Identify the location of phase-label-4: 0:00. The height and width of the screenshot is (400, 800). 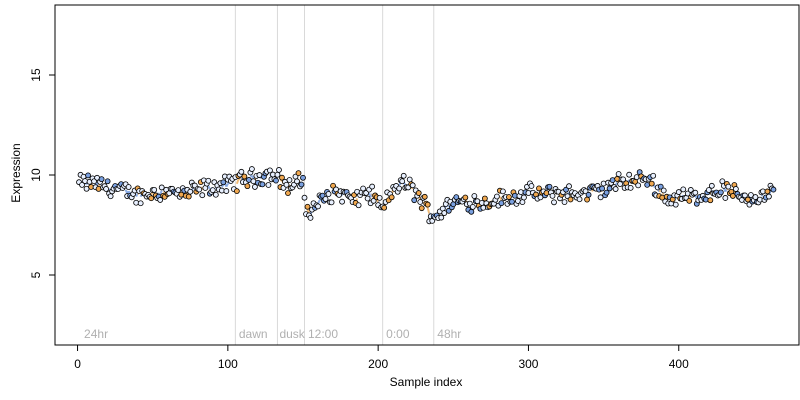
(398, 334).